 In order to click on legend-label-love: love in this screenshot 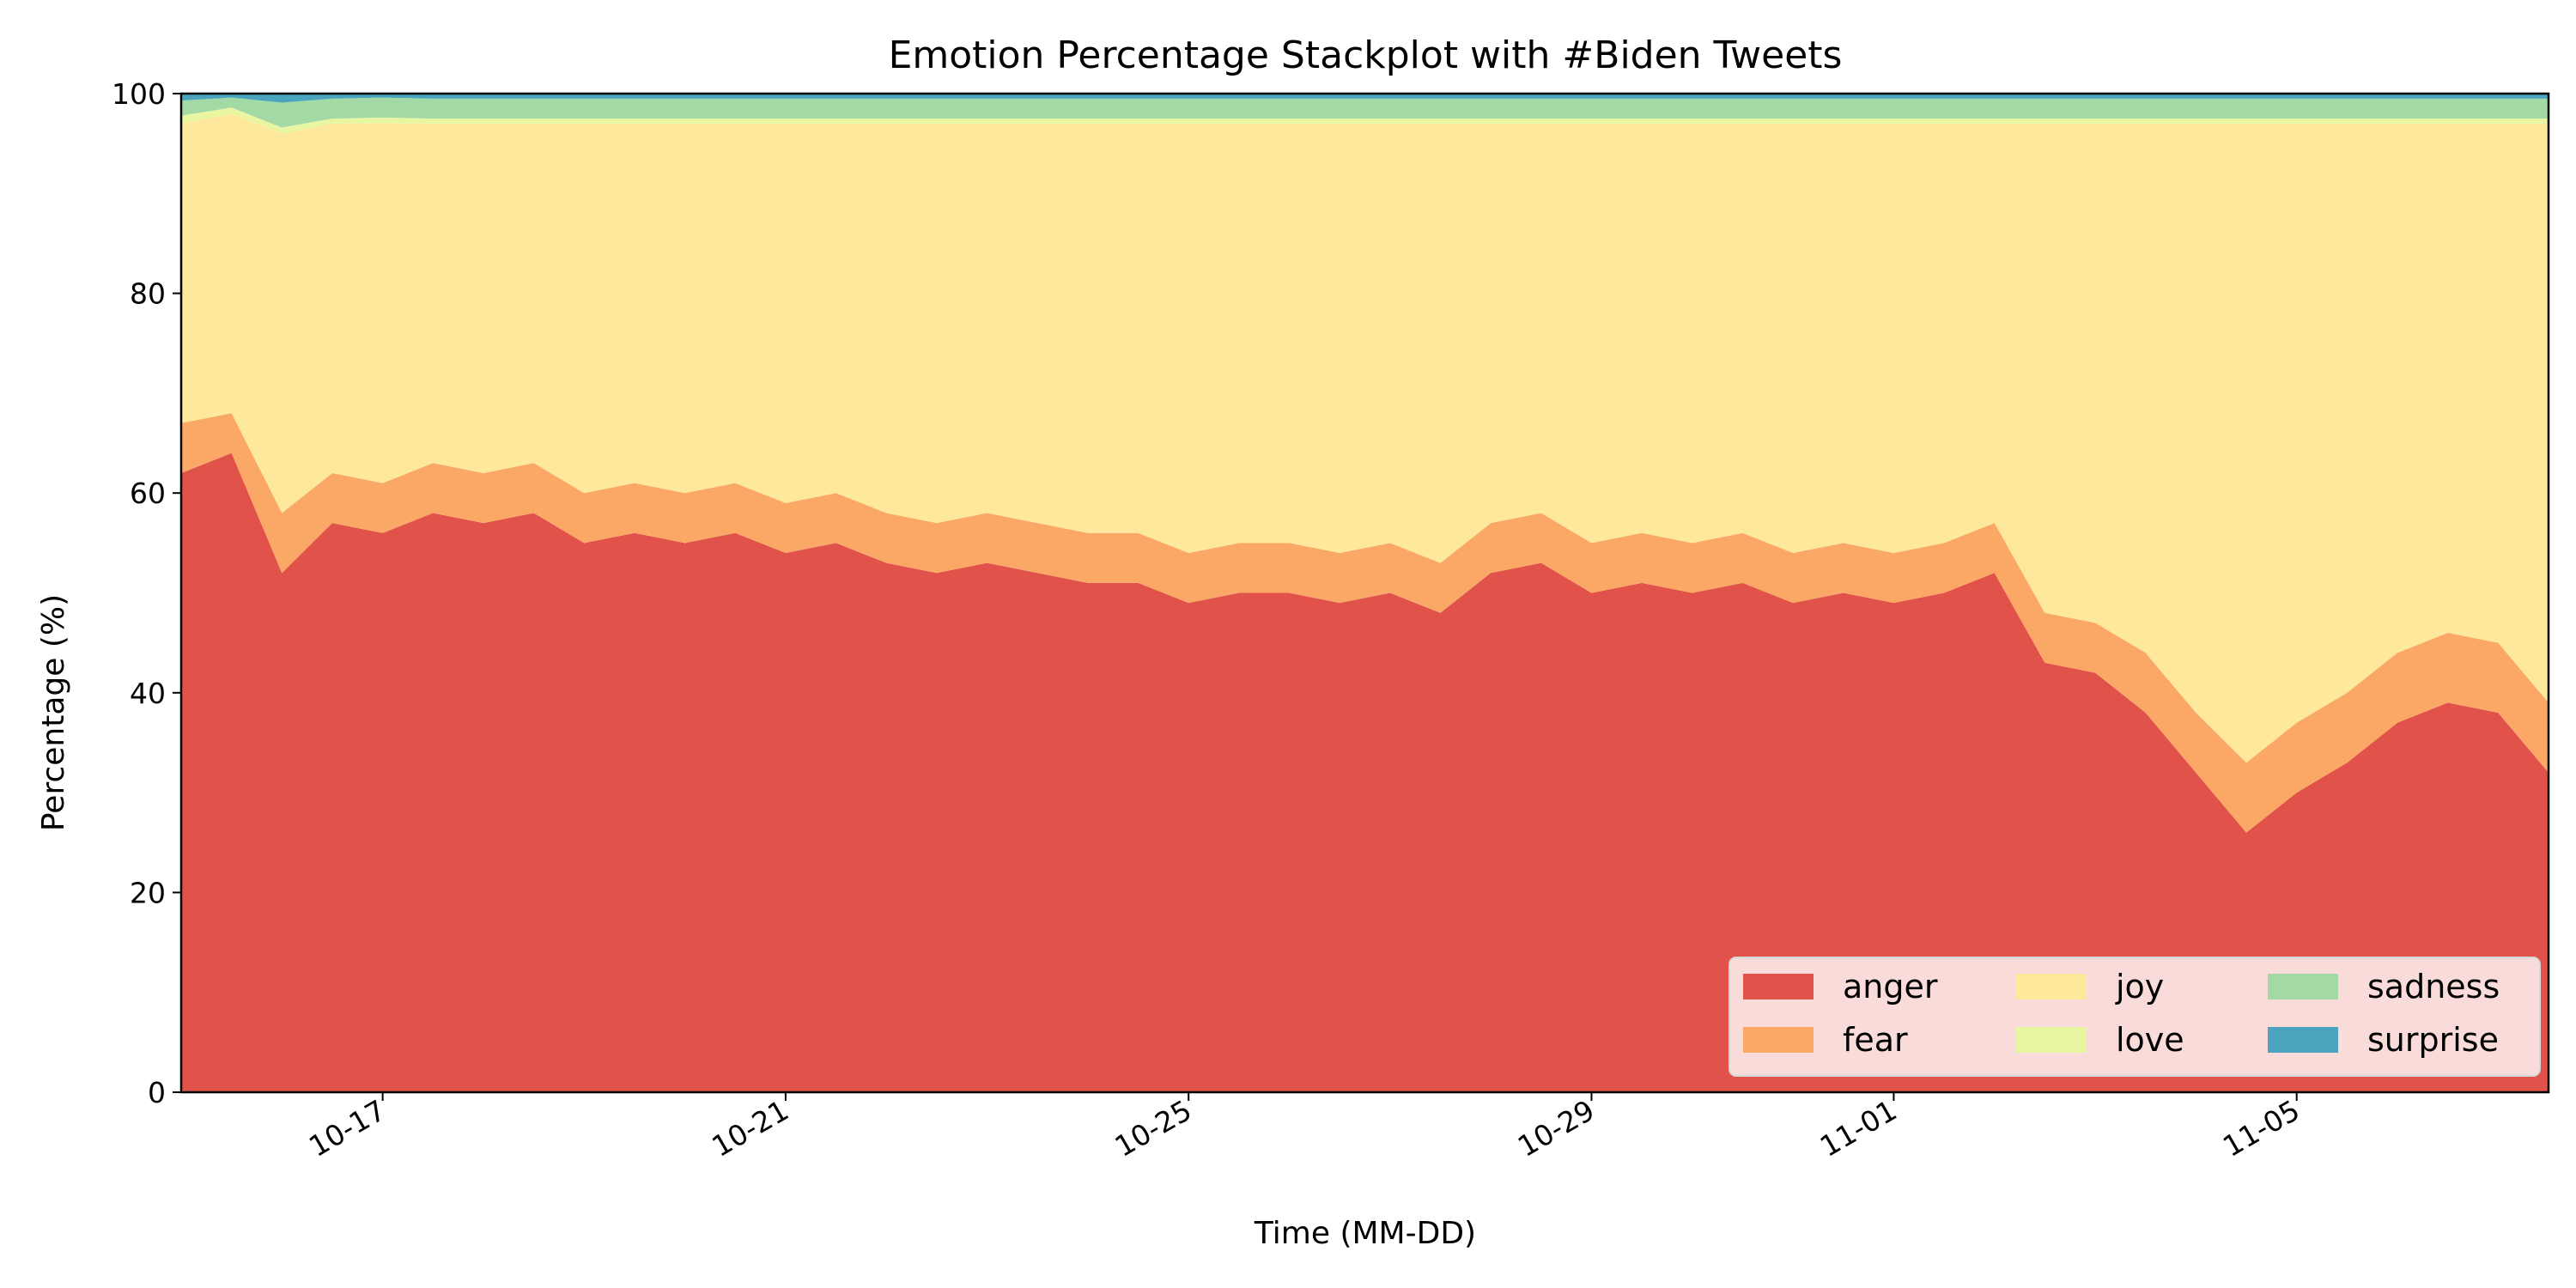, I will do `click(2150, 1040)`.